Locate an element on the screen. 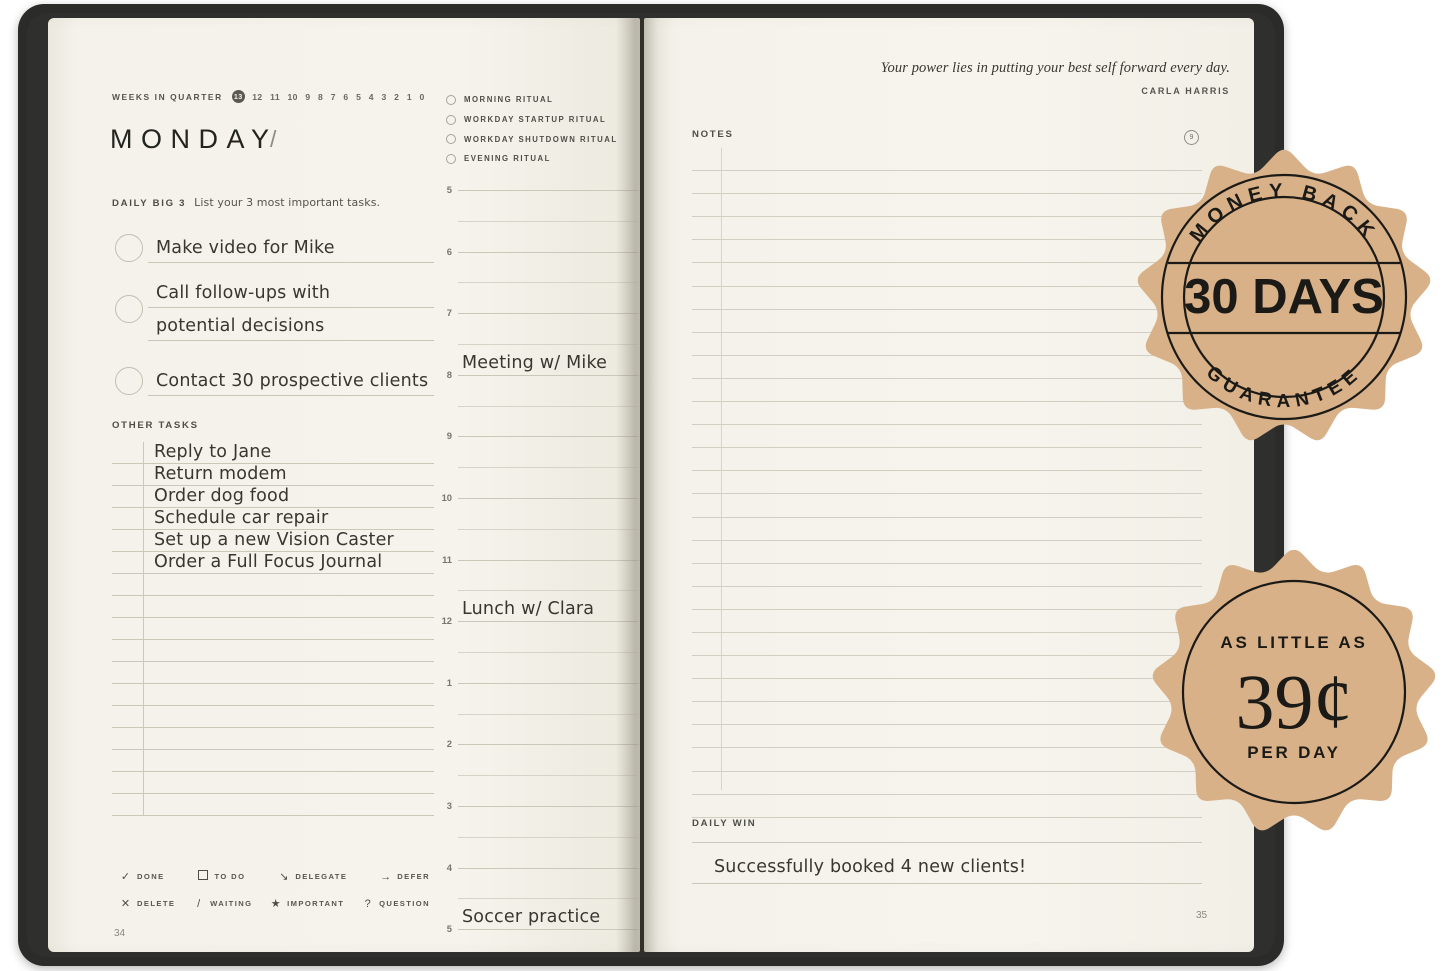 Image resolution: width=1445 pixels, height=971 pixels. week-number: 1 is located at coordinates (409, 96).